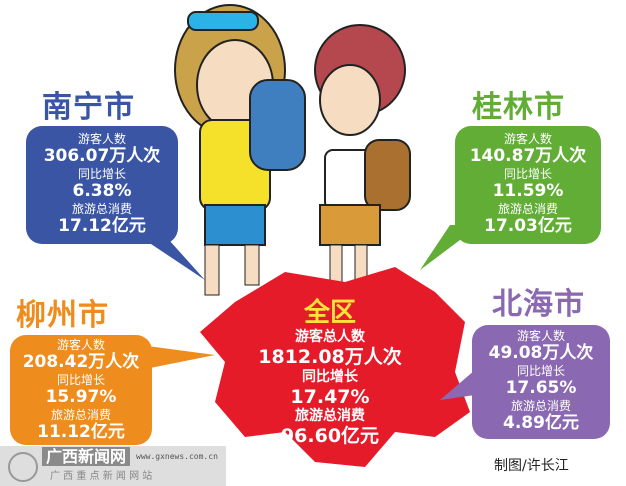 Image resolution: width=626 pixels, height=486 pixels. Describe the element at coordinates (330, 337) in the screenshot. I see `visitors-label: 游客总人数` at that location.